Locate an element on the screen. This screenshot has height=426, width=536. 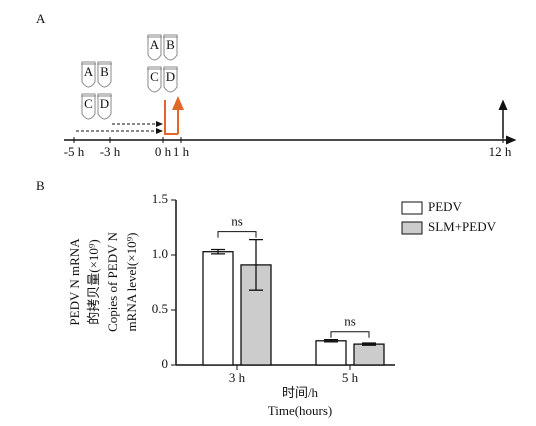
y-tick-label: 1.5 is located at coordinates (160, 198).